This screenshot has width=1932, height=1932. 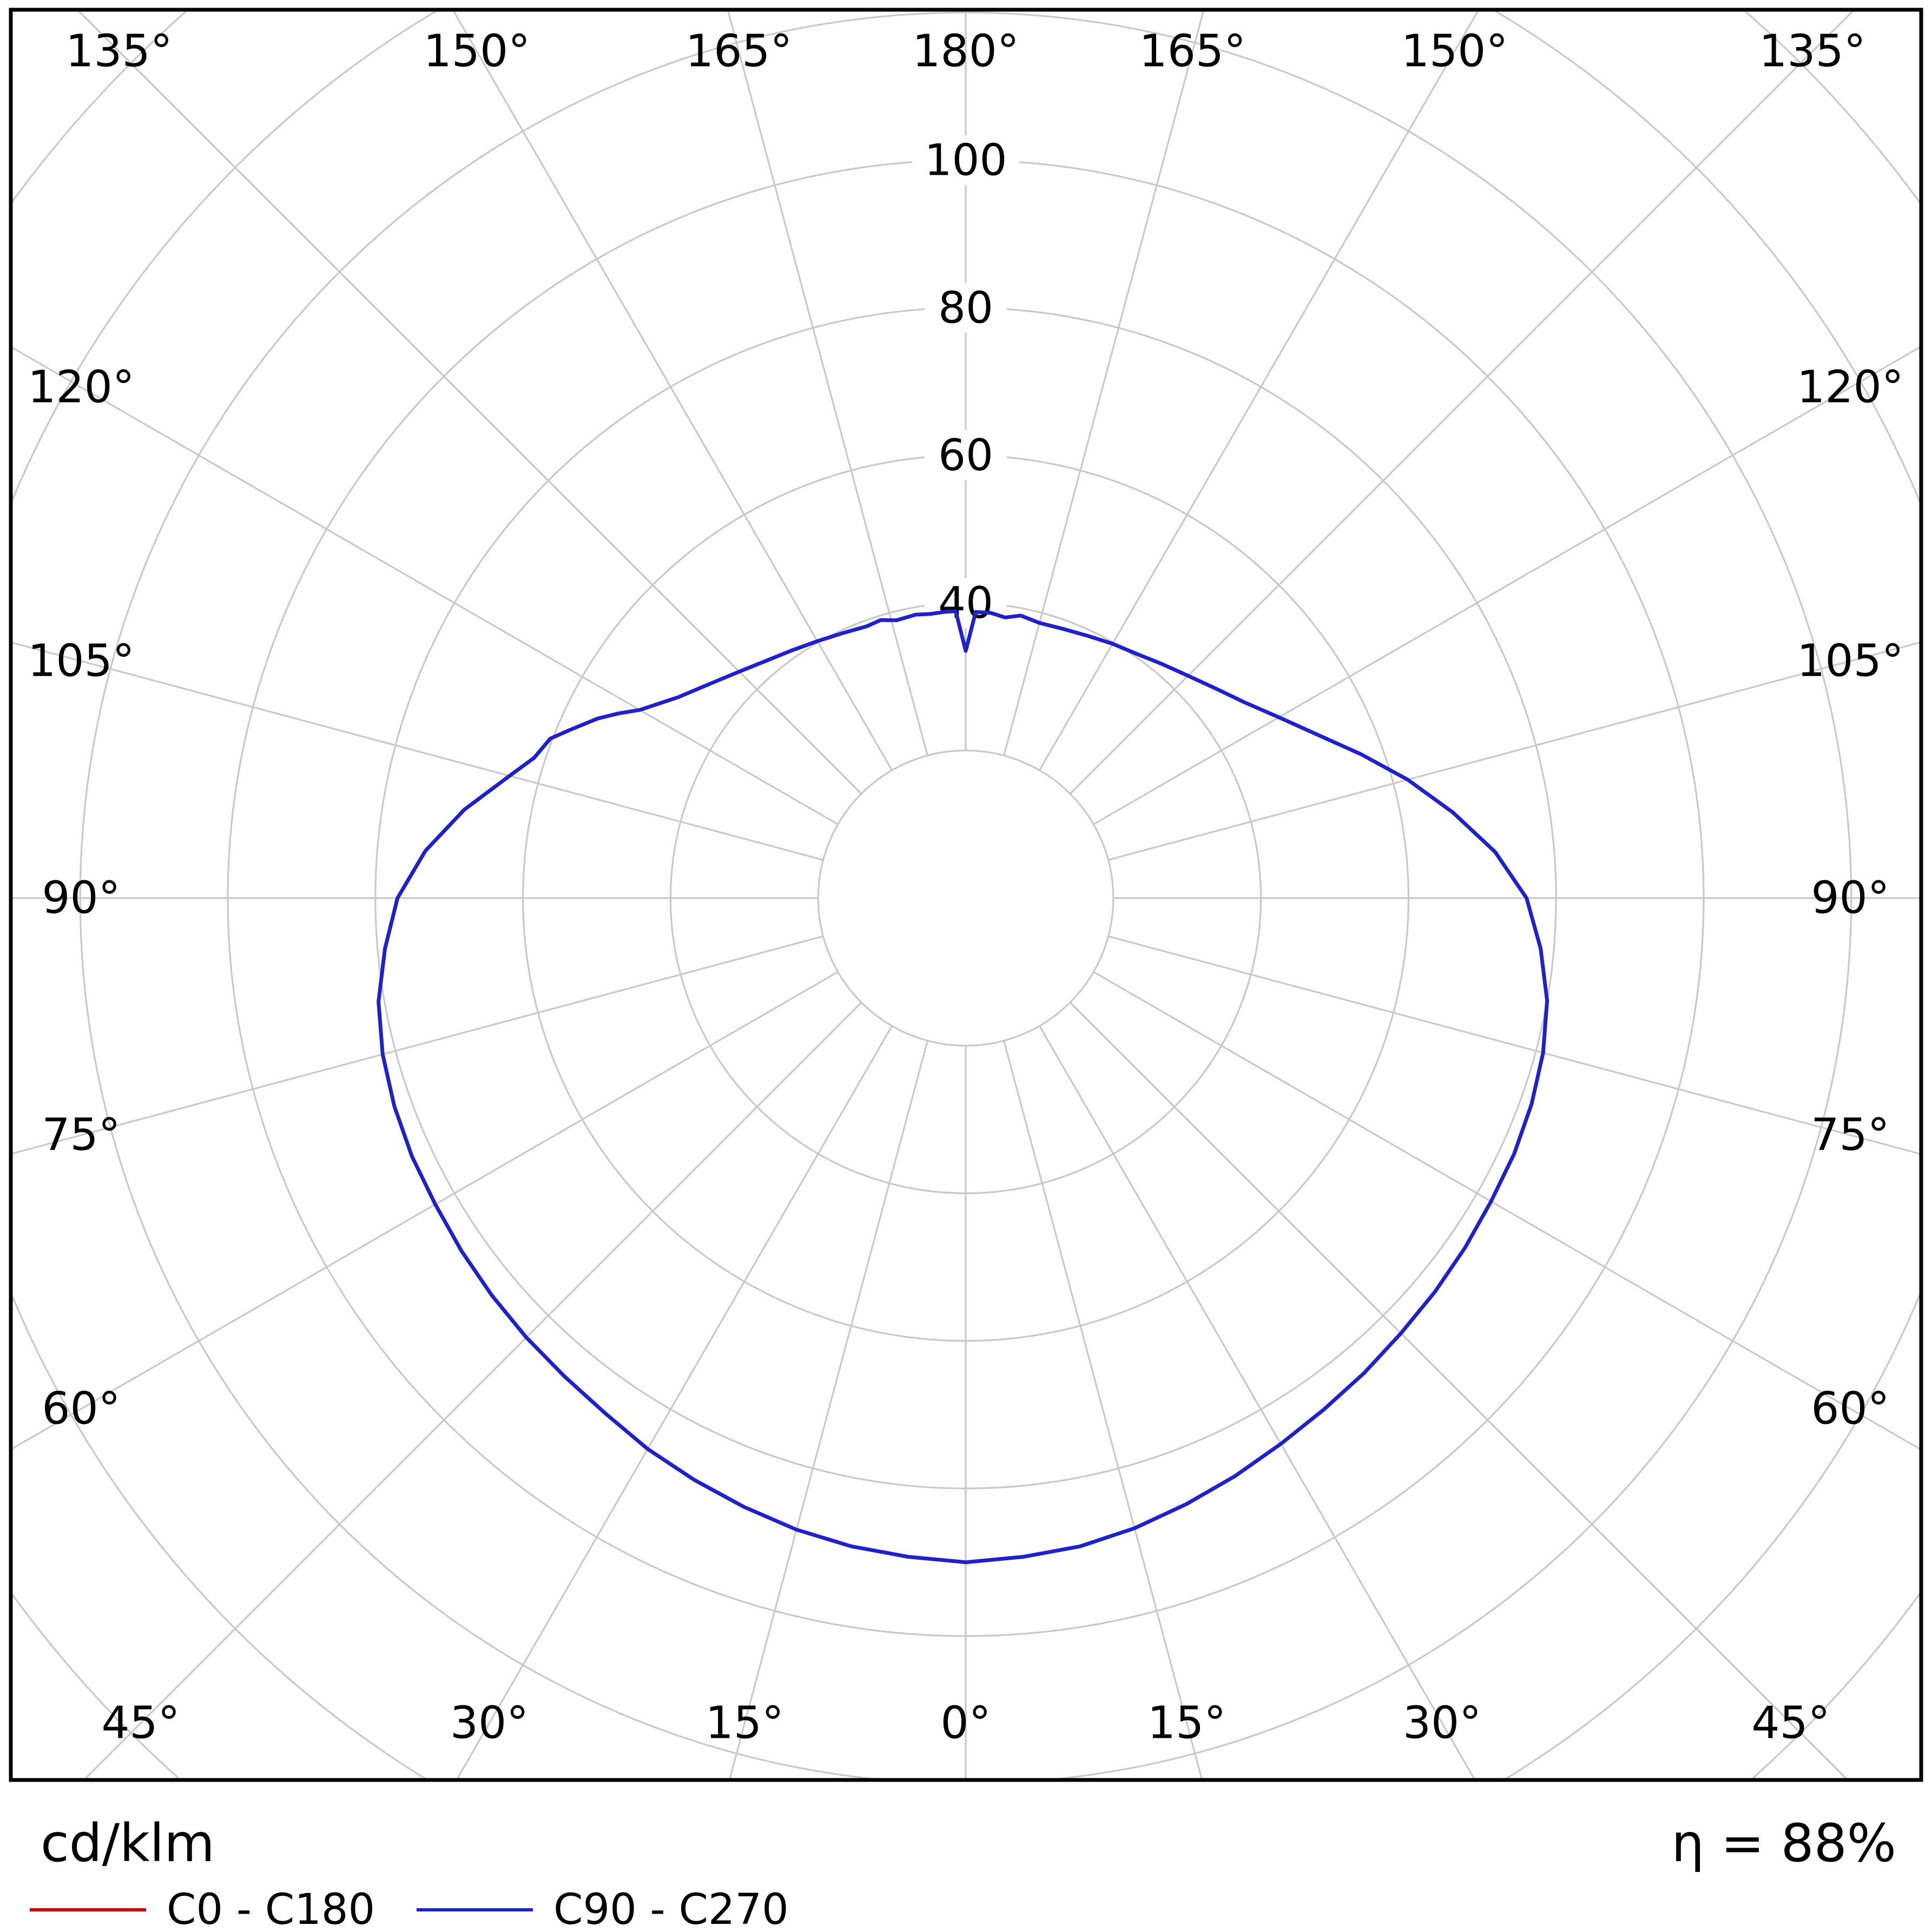 I want to click on angle-label-120-right: 120°, so click(x=1850, y=387).